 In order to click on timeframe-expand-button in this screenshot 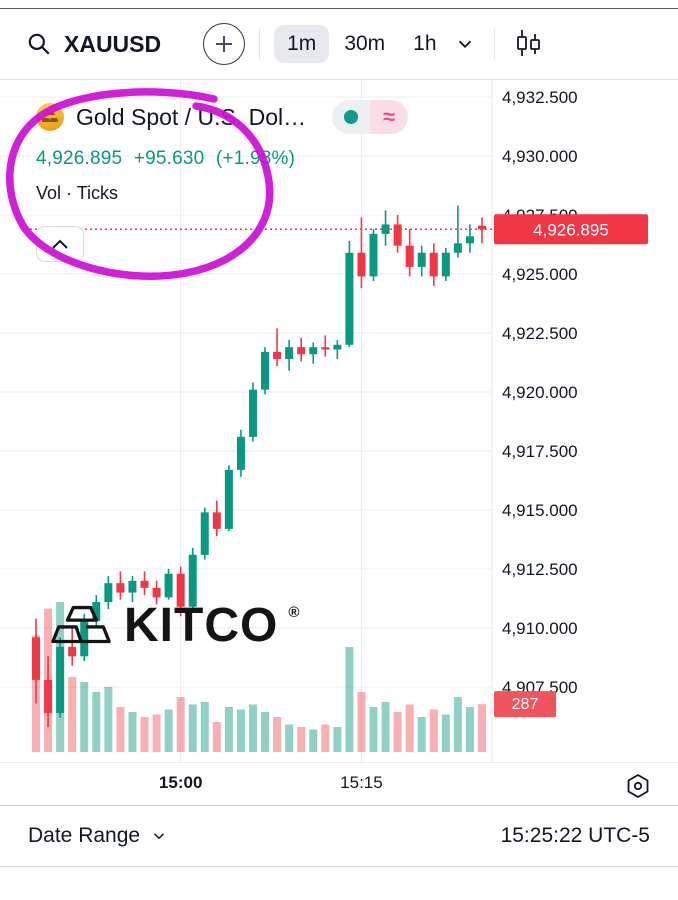, I will do `click(465, 44)`.